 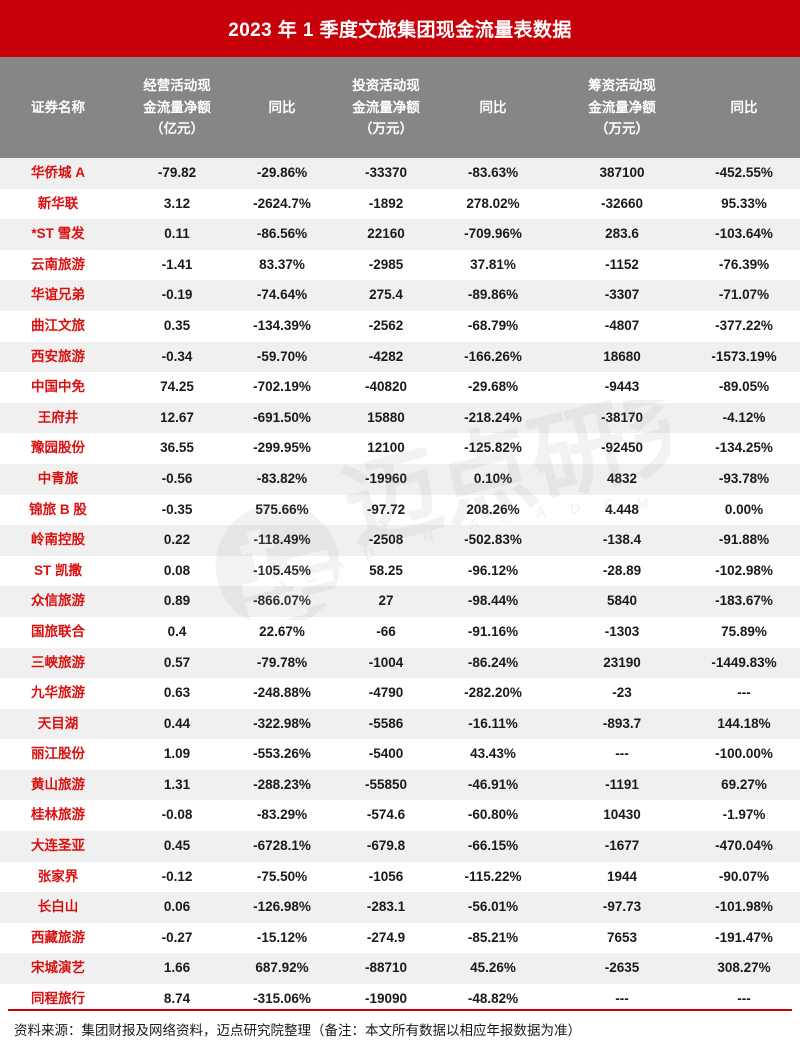 I want to click on cell-value: -1152, so click(x=622, y=264).